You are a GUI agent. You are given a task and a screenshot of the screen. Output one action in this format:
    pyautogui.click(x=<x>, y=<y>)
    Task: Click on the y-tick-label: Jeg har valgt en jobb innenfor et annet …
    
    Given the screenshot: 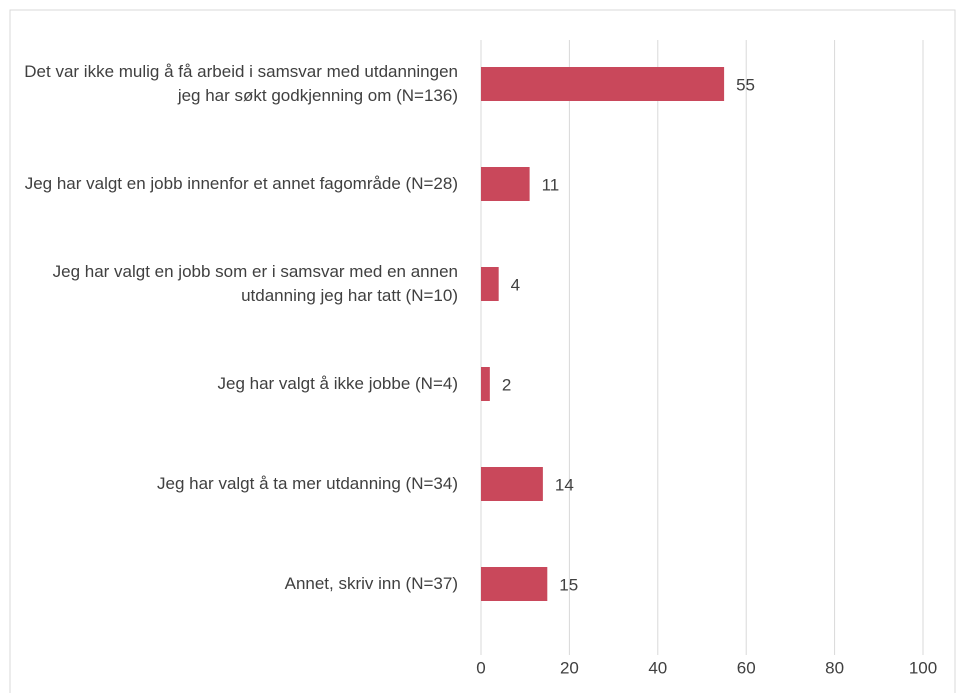 What is the action you would take?
    pyautogui.click(x=241, y=183)
    